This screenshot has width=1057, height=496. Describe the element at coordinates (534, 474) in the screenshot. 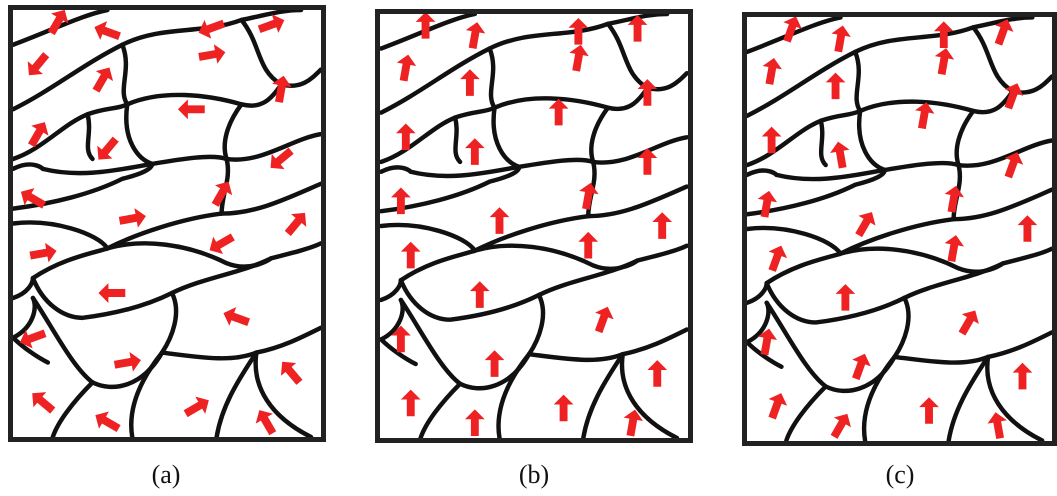

I see `caption-b: (b)` at that location.